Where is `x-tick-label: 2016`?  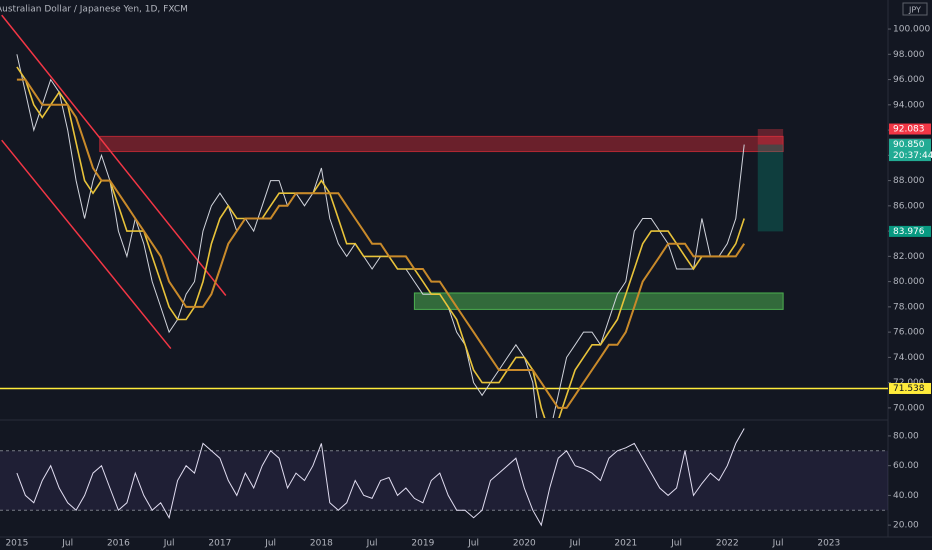
x-tick-label: 2016 is located at coordinates (118, 544).